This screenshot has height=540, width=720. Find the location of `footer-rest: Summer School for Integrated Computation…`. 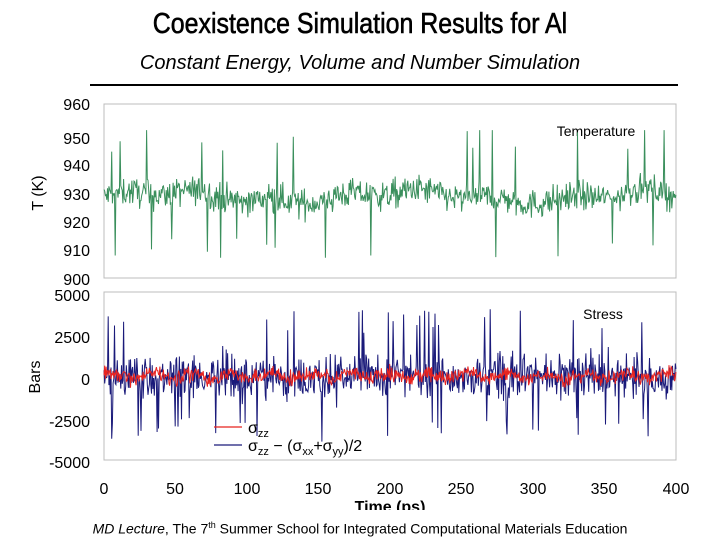

footer-rest: Summer School for Integrated Computation… is located at coordinates (421, 528).